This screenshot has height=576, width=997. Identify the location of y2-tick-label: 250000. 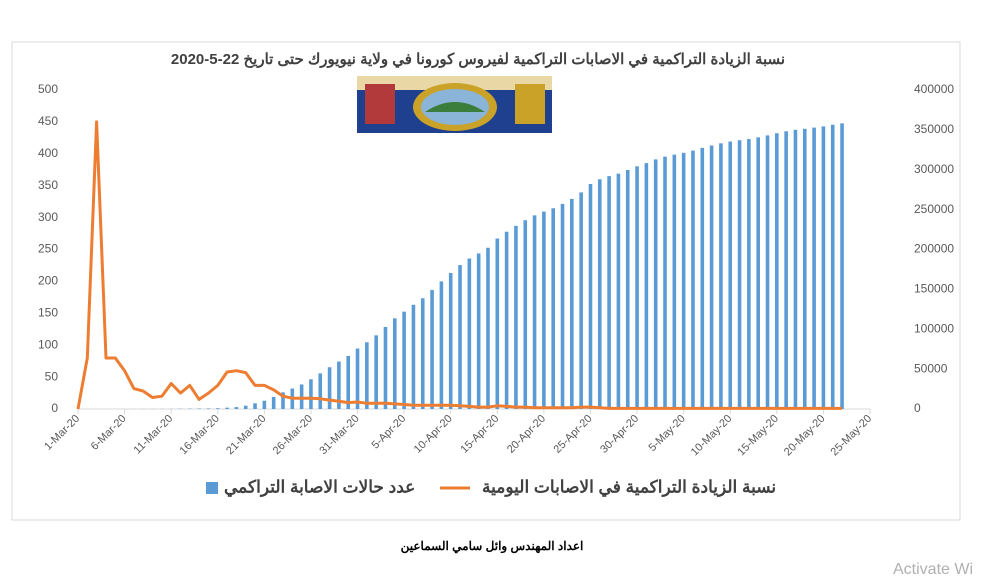
(934, 209).